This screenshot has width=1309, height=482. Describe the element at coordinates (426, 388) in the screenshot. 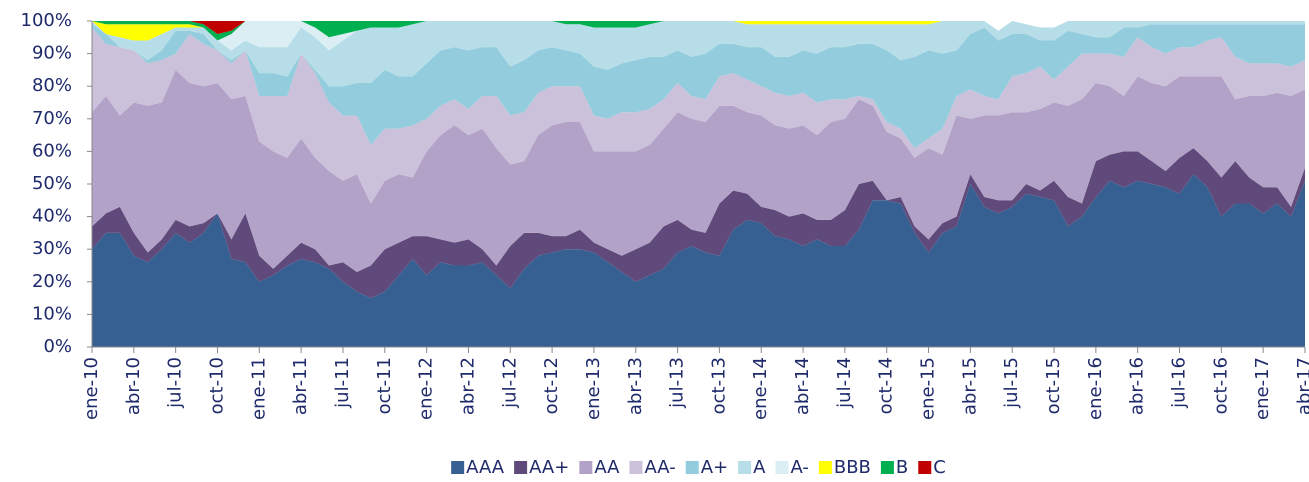

I see `x-tick-label: ene-12` at that location.